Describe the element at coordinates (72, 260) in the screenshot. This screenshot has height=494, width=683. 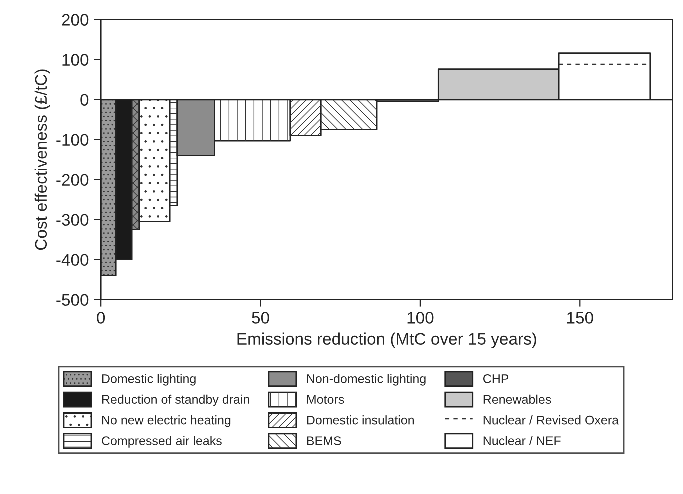
I see `y-tick-label: -400` at that location.